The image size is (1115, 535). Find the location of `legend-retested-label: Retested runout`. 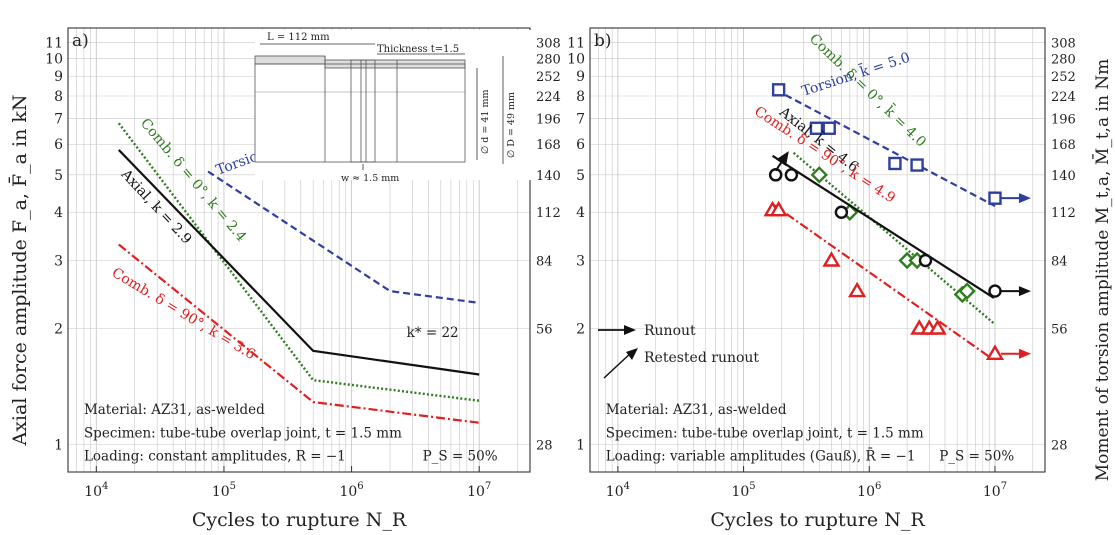

legend-retested-label: Retested runout is located at coordinates (701, 358).